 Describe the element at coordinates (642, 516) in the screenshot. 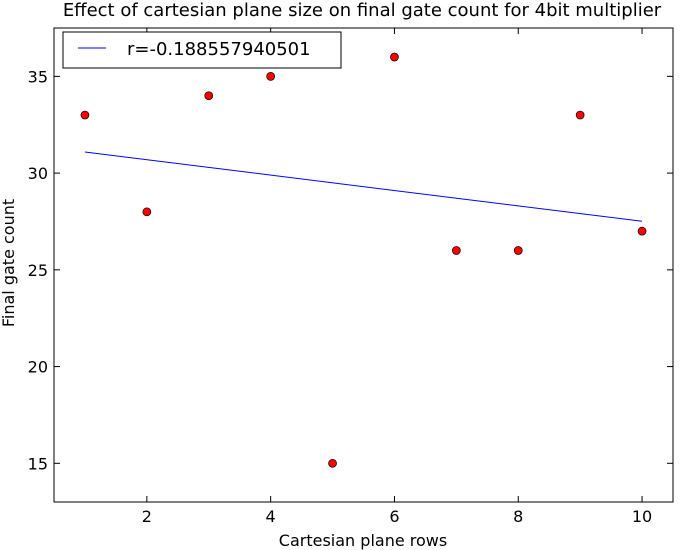

I see `x-tick-label: 10` at that location.